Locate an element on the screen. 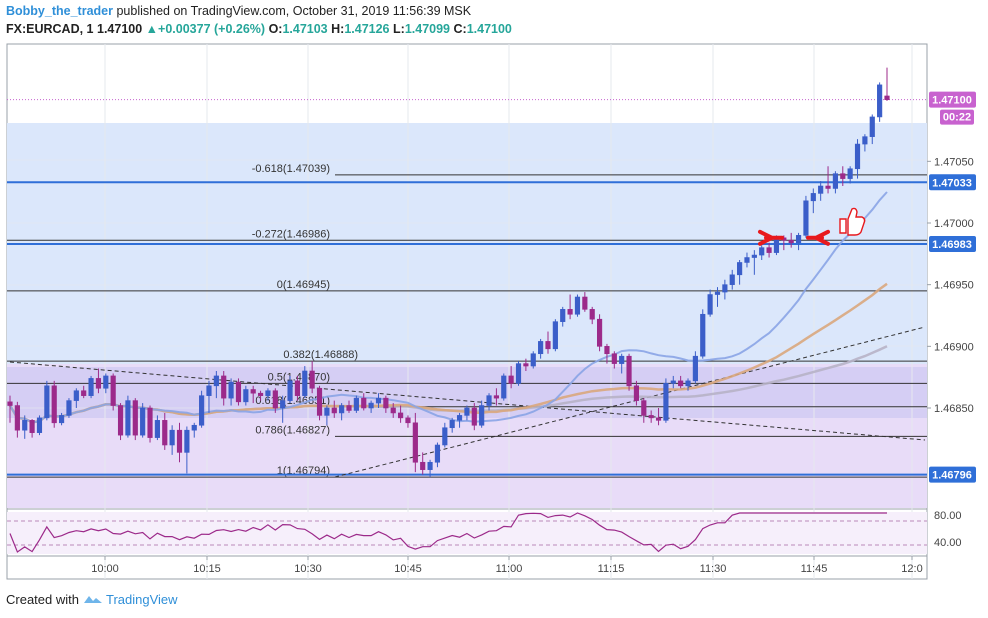 The width and height of the screenshot is (988, 618). time-tick-label-4: 11:00 is located at coordinates (509, 569).